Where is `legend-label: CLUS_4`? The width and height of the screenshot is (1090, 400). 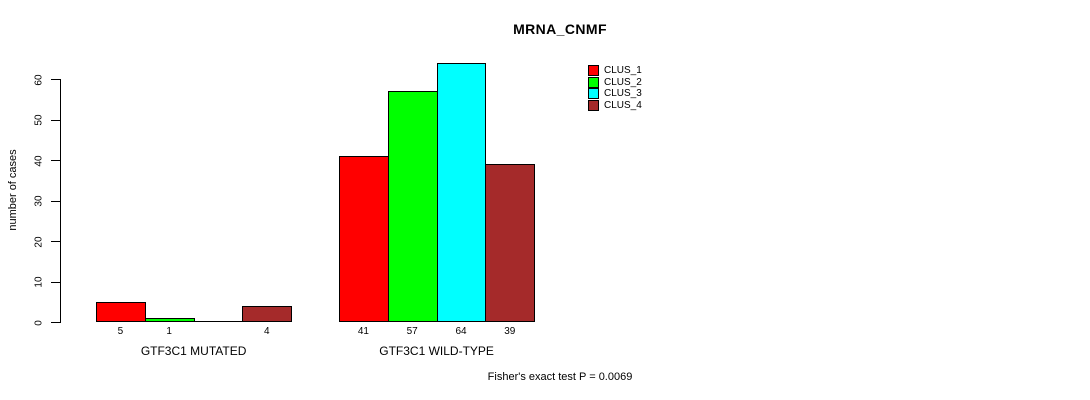 legend-label: CLUS_4 is located at coordinates (623, 105).